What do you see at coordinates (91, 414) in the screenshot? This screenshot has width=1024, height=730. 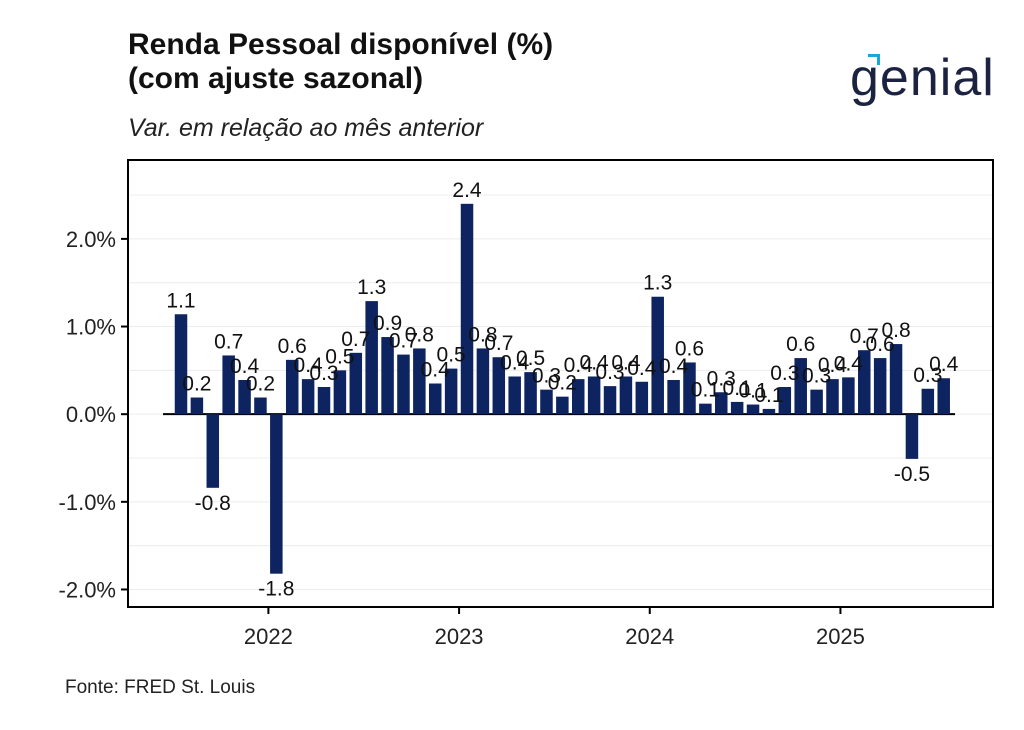 I see `y-tick-label: 0.0%` at bounding box center [91, 414].